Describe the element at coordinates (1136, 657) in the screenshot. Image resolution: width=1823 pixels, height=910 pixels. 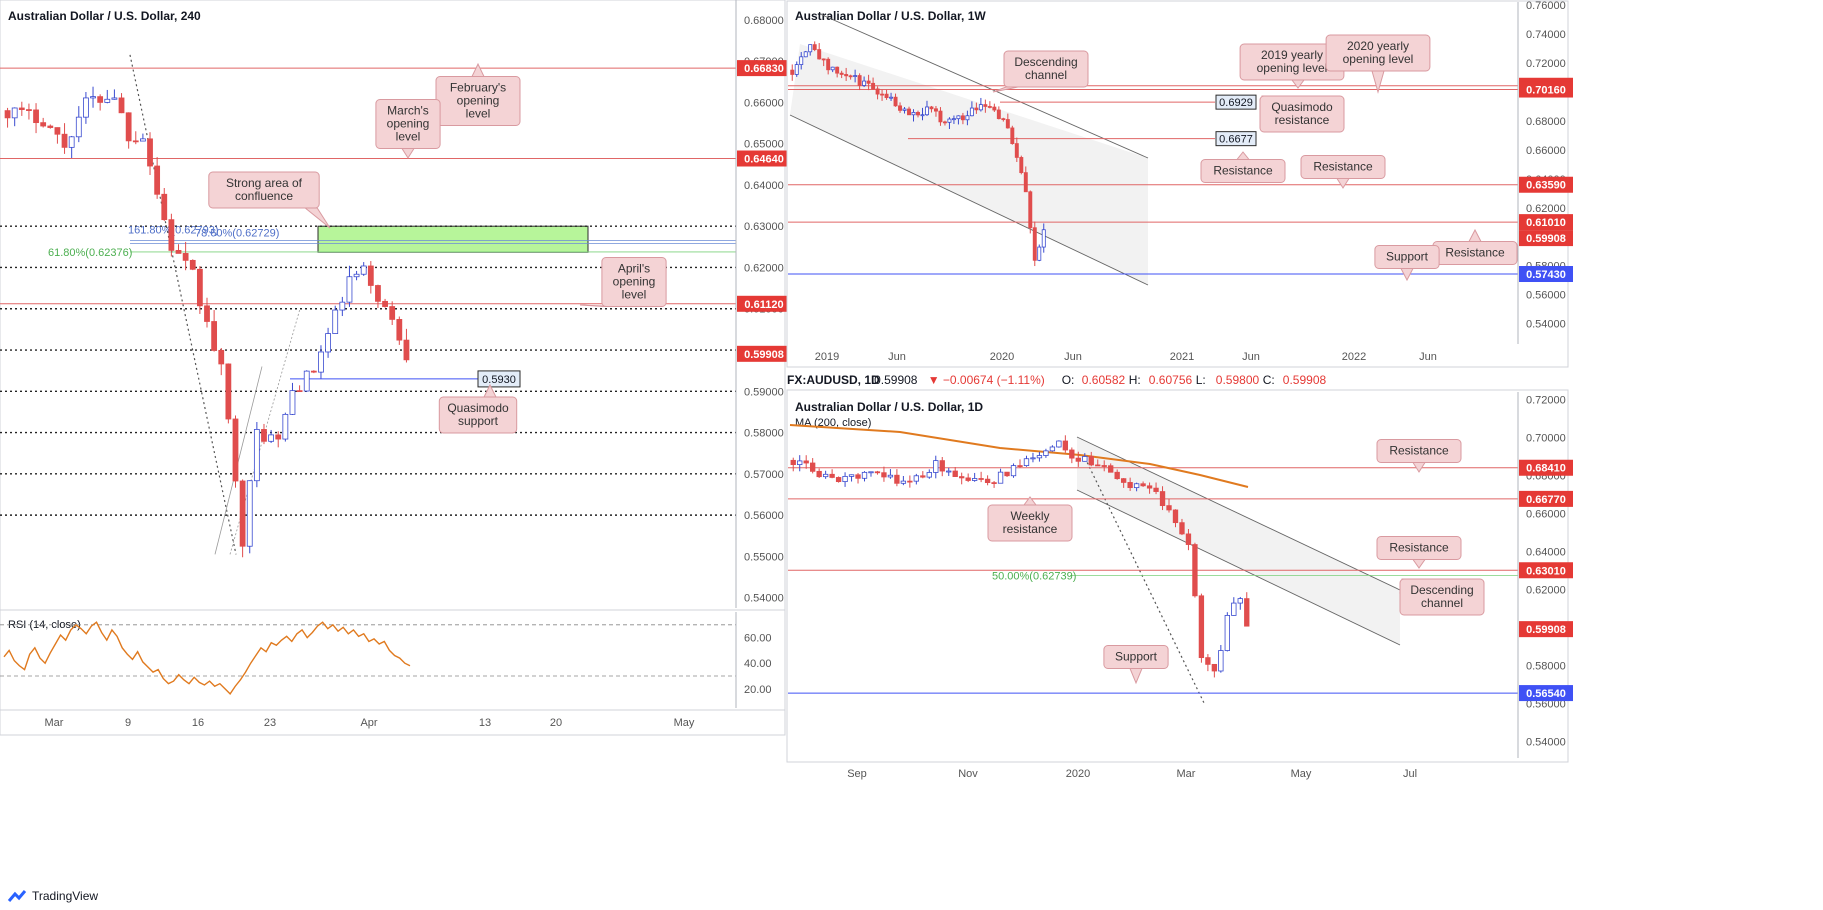
I see `daily-callout-support` at that location.